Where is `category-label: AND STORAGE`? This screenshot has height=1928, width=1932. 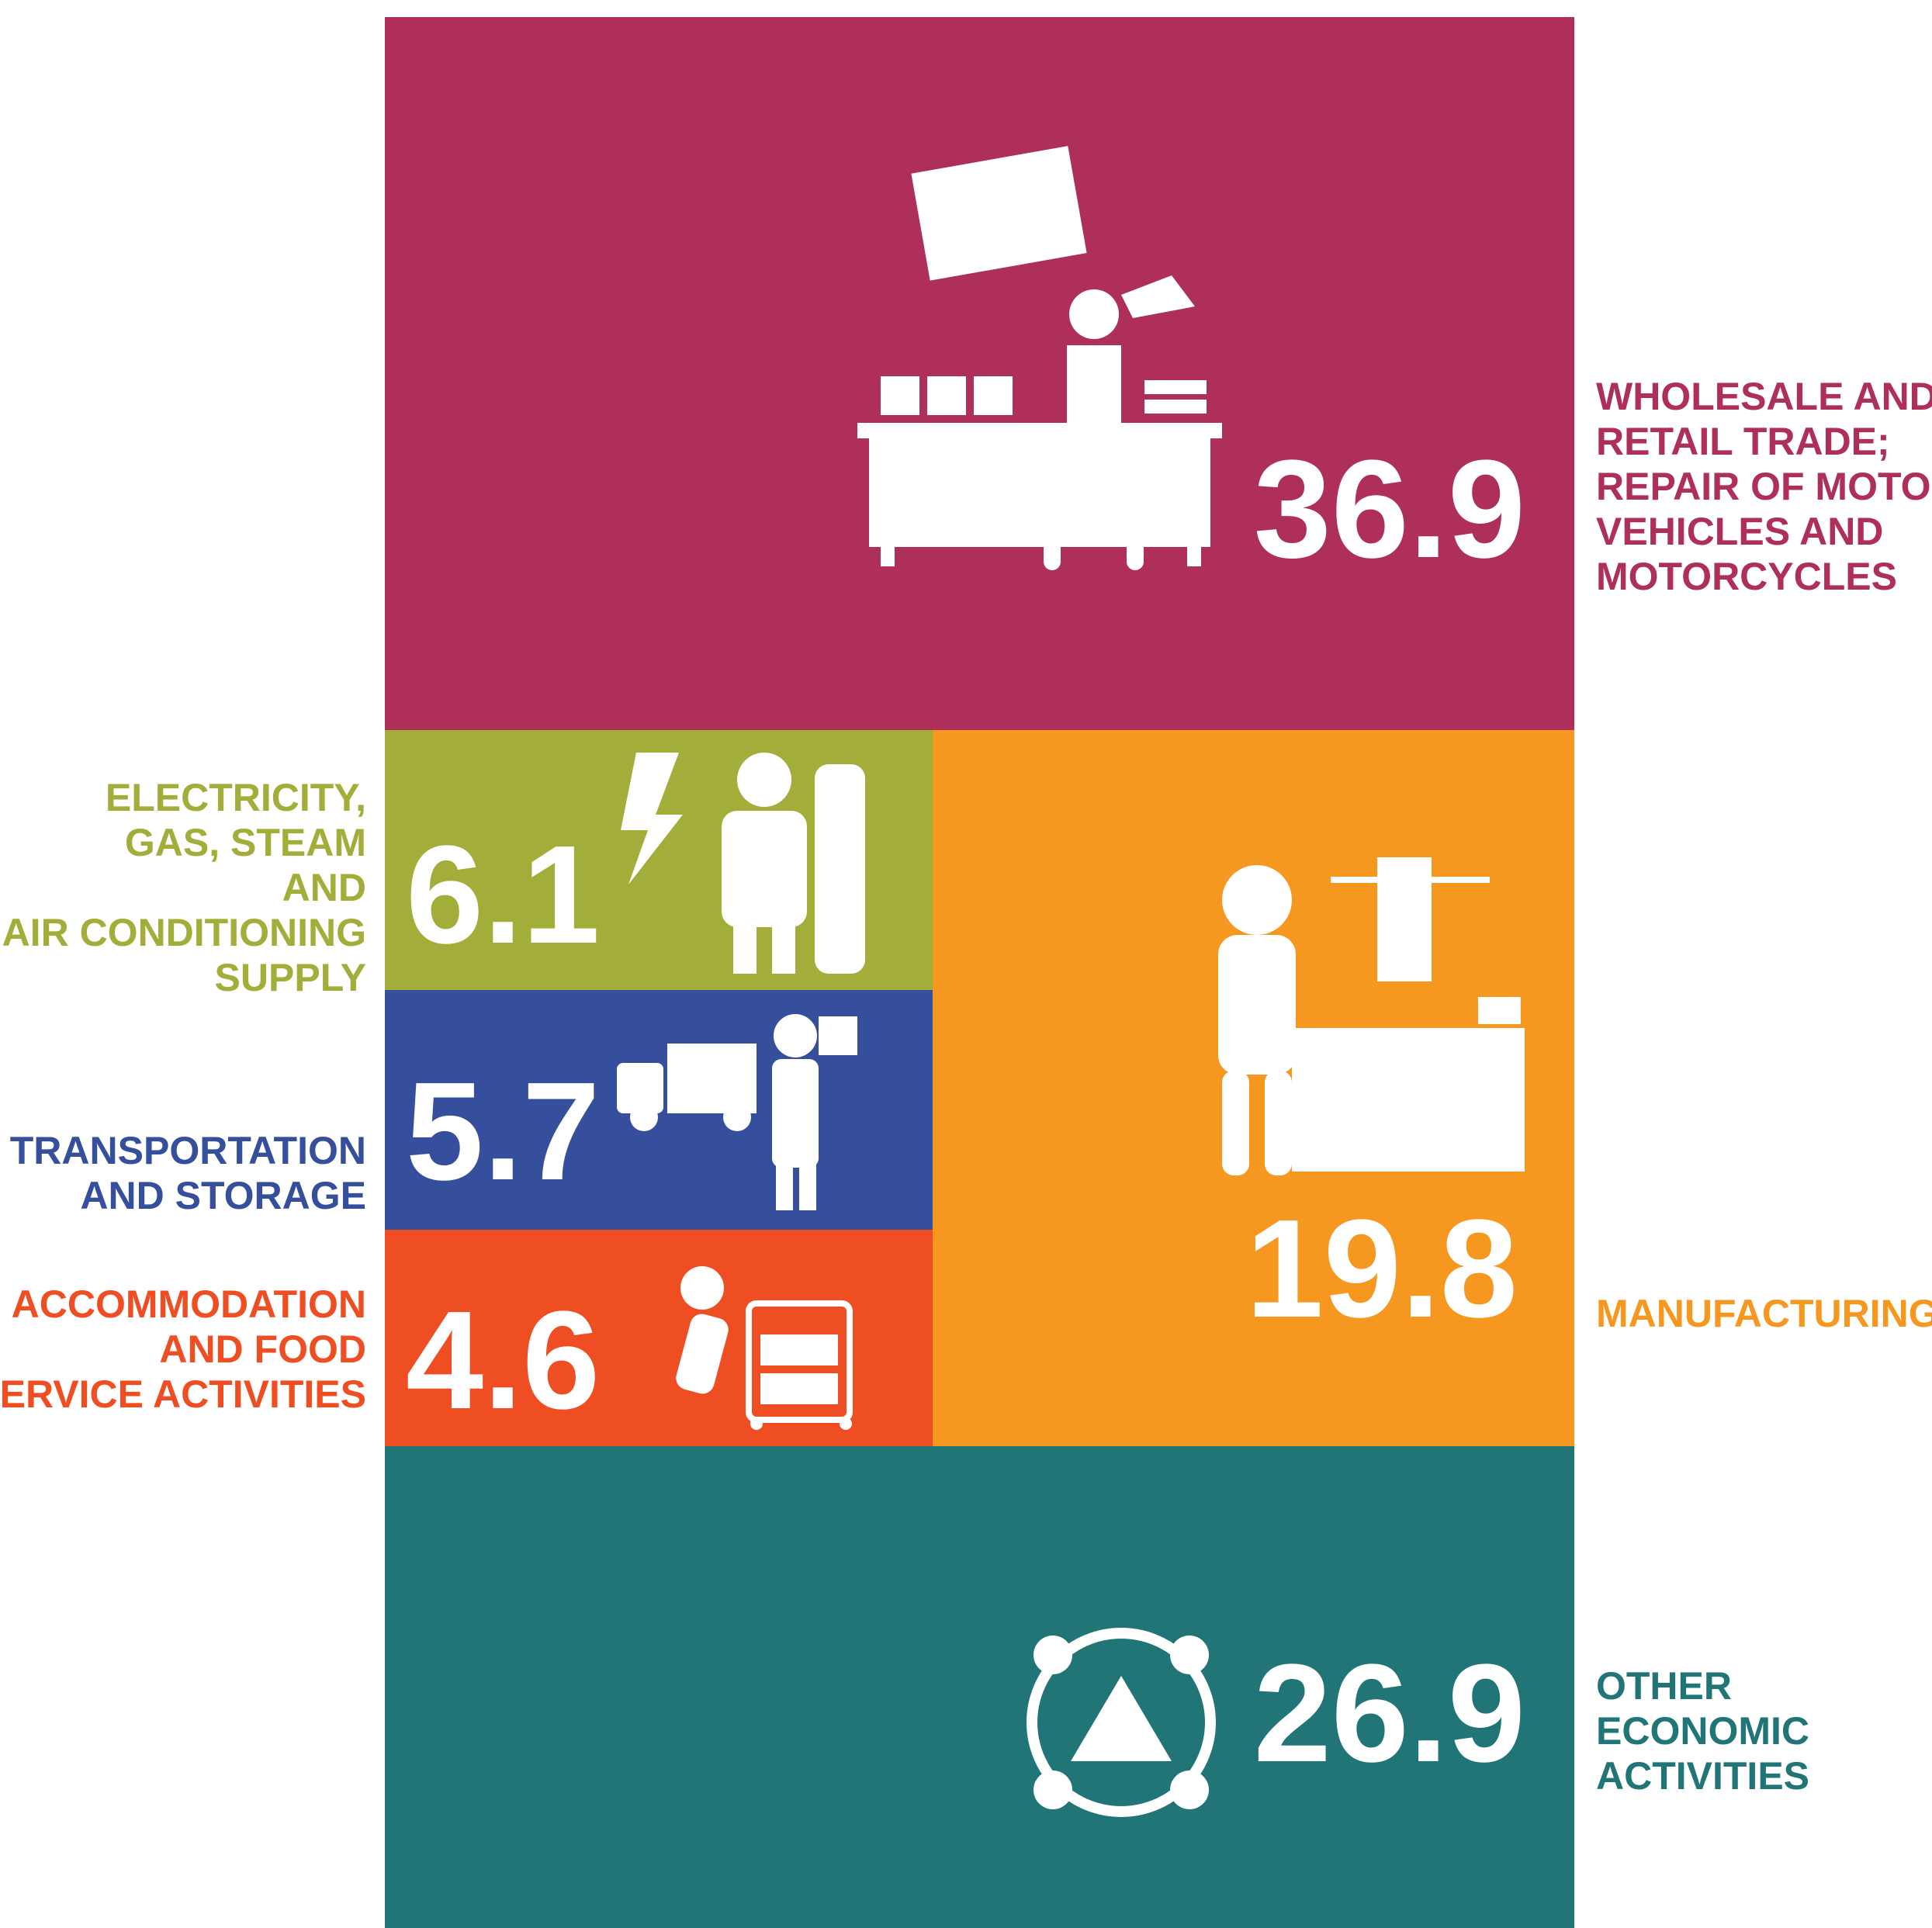 category-label: AND STORAGE is located at coordinates (223, 1195).